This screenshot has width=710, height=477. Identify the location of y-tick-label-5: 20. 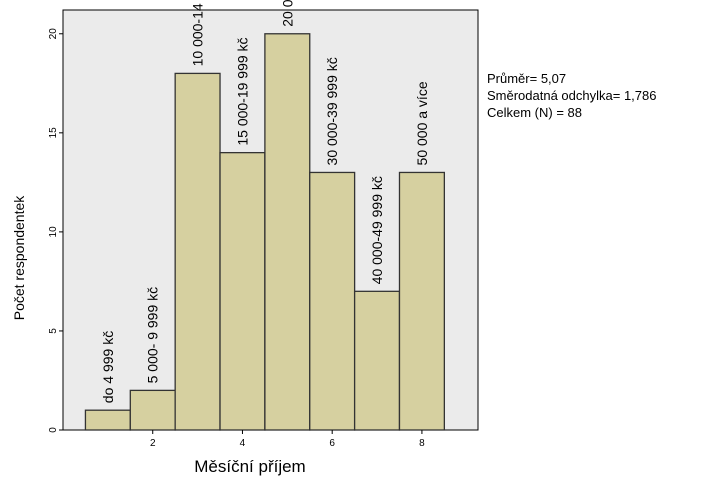
(53, 34).